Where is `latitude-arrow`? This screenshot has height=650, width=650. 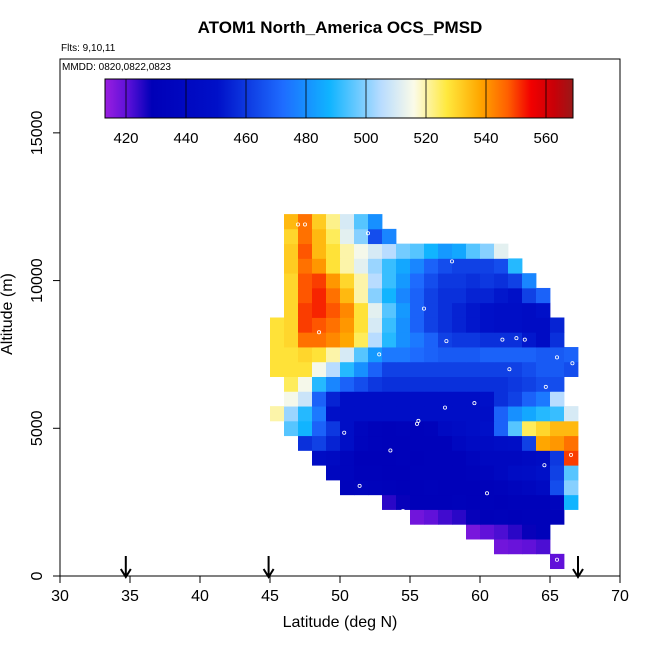 latitude-arrow is located at coordinates (125, 567).